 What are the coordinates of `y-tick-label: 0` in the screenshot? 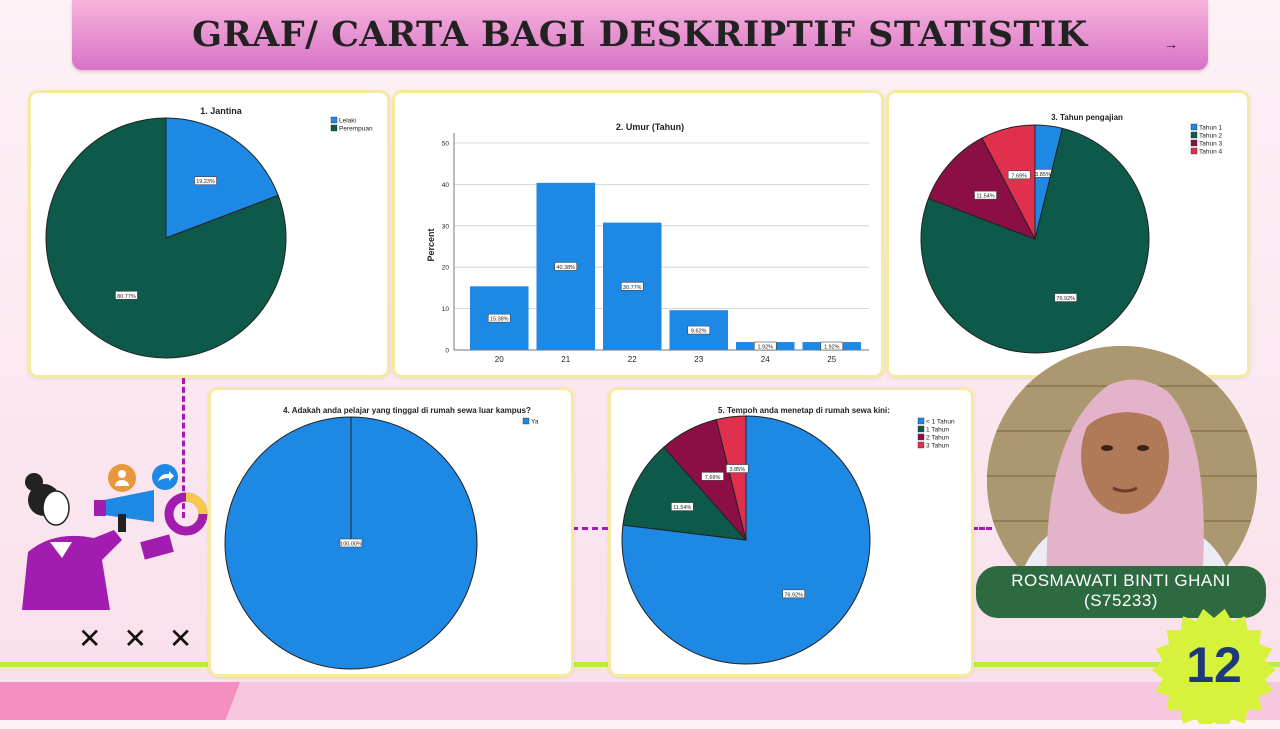 It's located at (447, 351).